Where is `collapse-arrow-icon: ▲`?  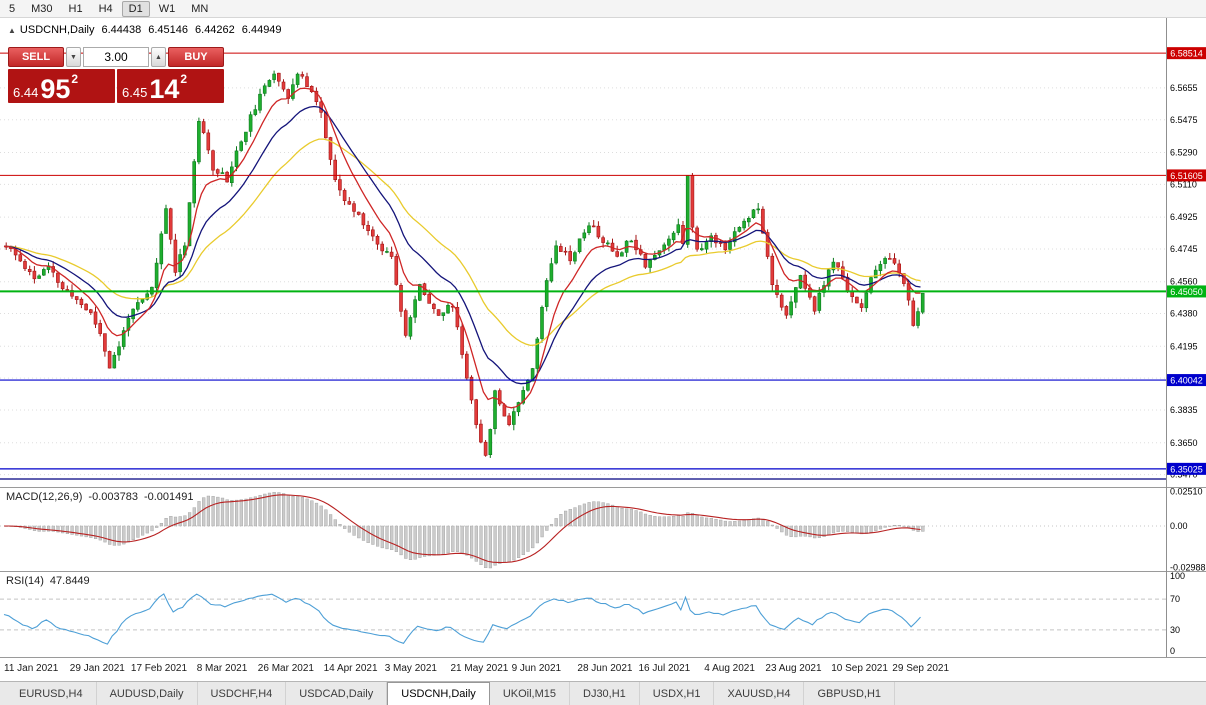 collapse-arrow-icon: ▲ is located at coordinates (12, 30).